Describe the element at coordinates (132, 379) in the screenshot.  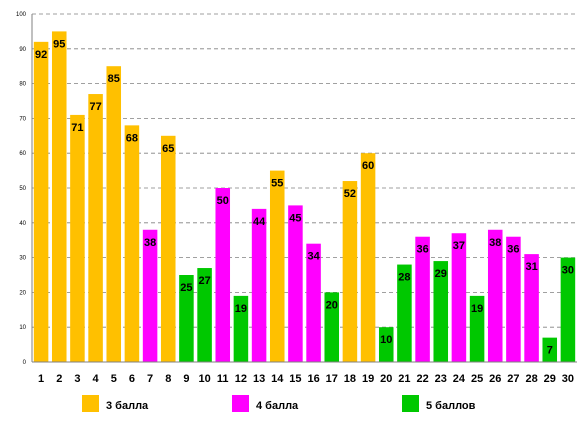
I see `x-tick-label: 6` at that location.